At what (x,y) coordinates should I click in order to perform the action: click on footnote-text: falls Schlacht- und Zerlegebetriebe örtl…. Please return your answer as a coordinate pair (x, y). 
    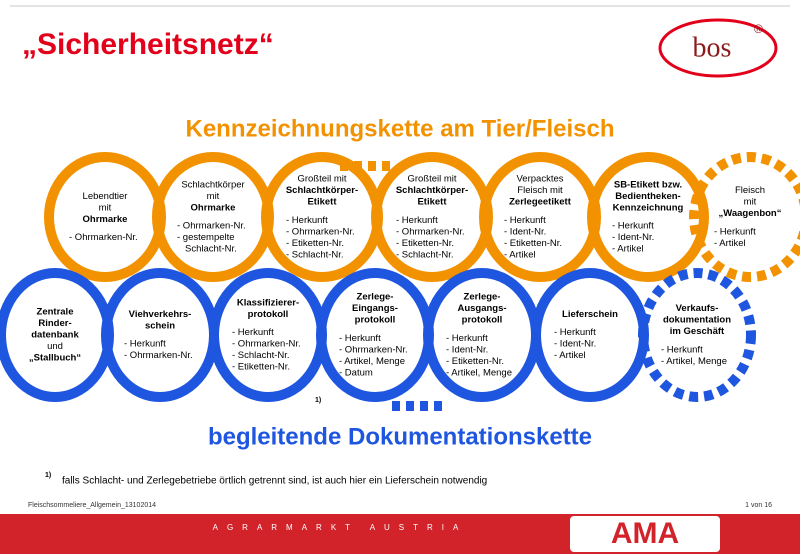
    Looking at the image, I should click on (274, 481).